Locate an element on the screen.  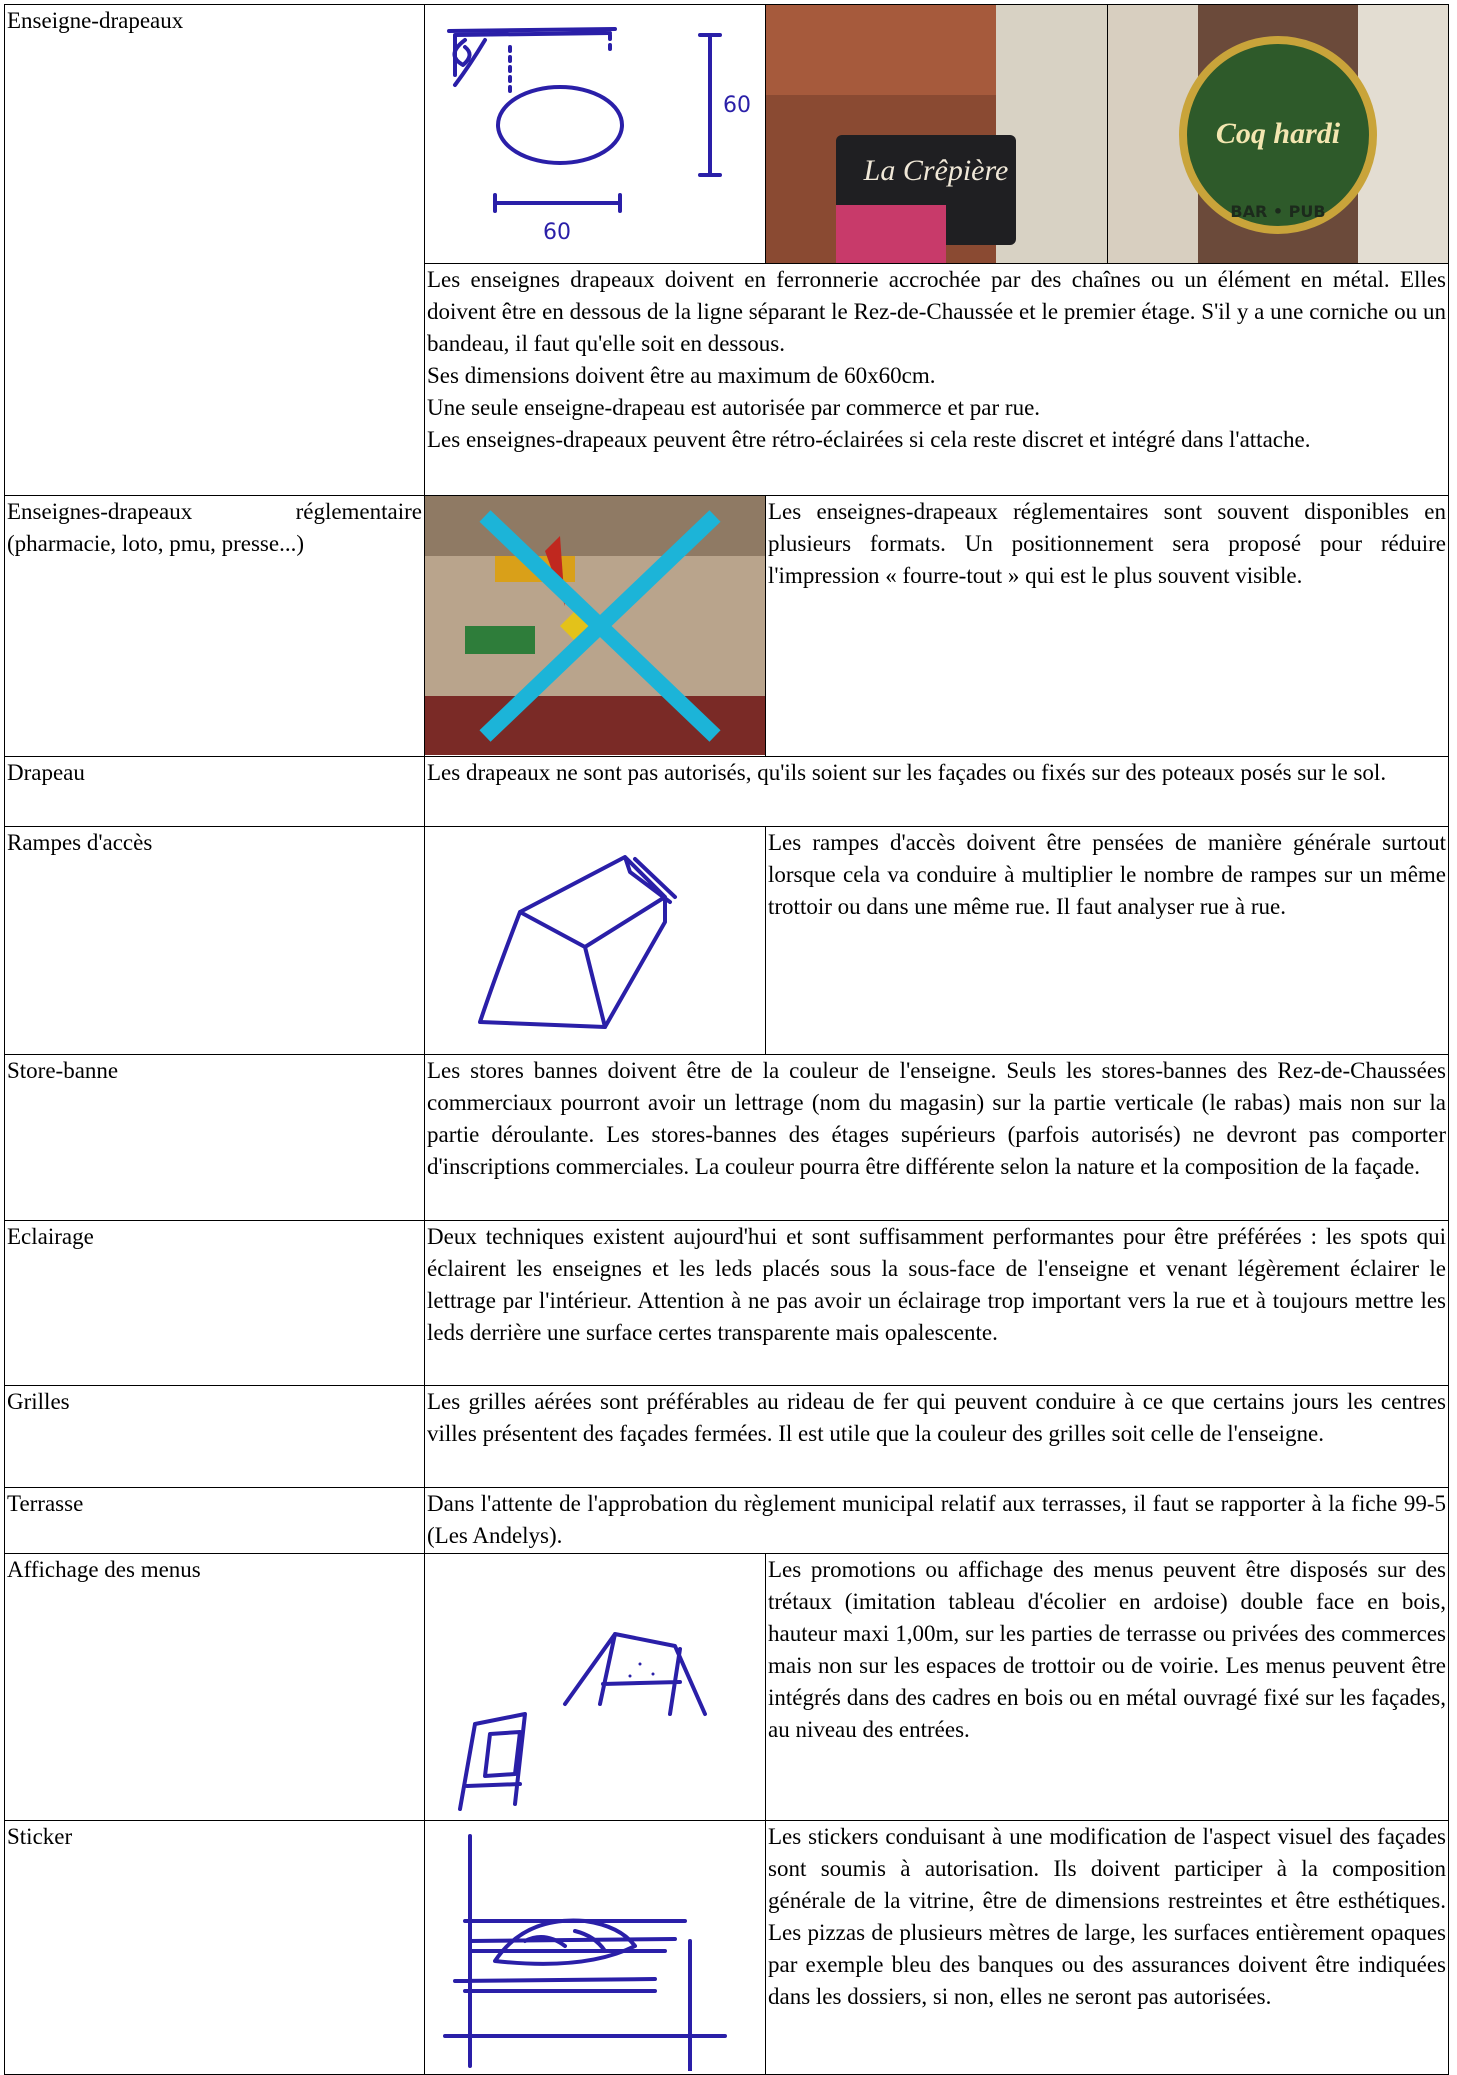
photo: La Crêpière is located at coordinates (937, 134).